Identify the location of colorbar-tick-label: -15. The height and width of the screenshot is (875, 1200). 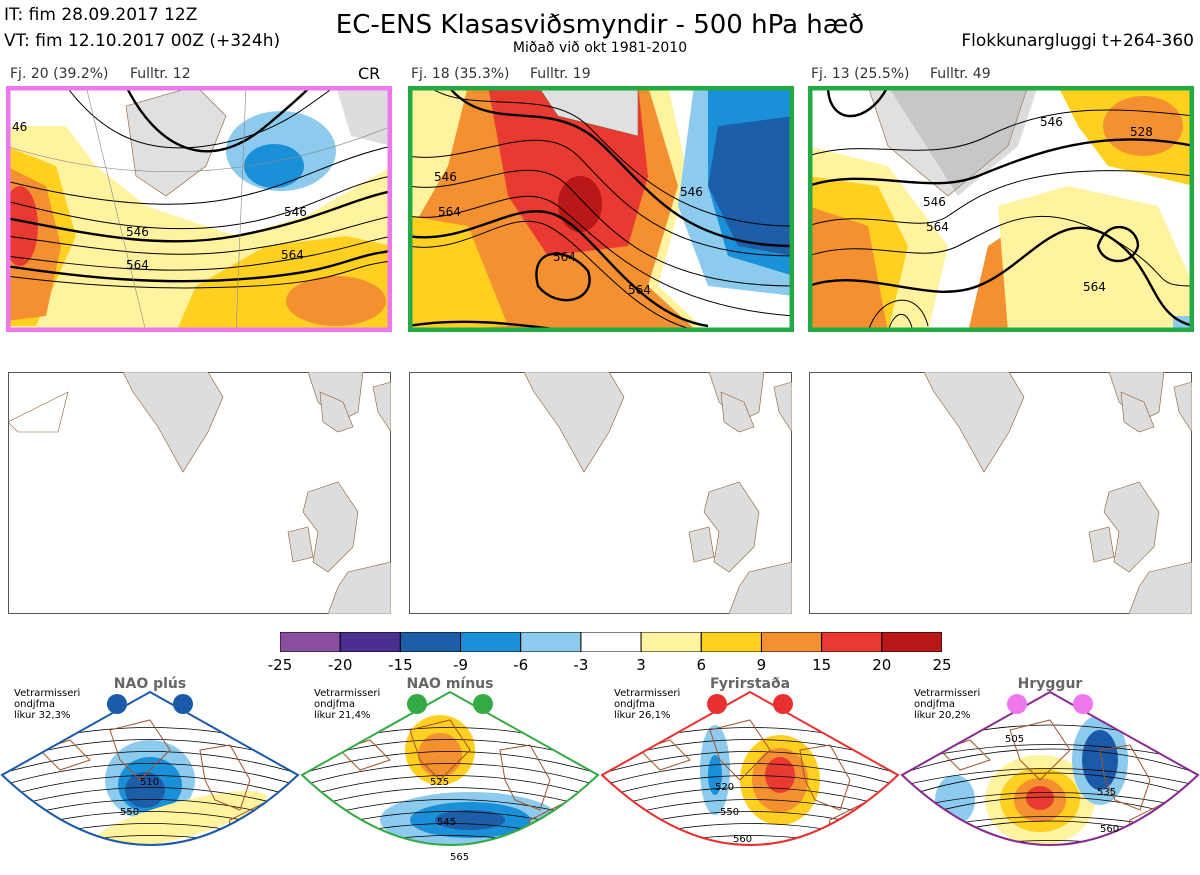
(400, 665).